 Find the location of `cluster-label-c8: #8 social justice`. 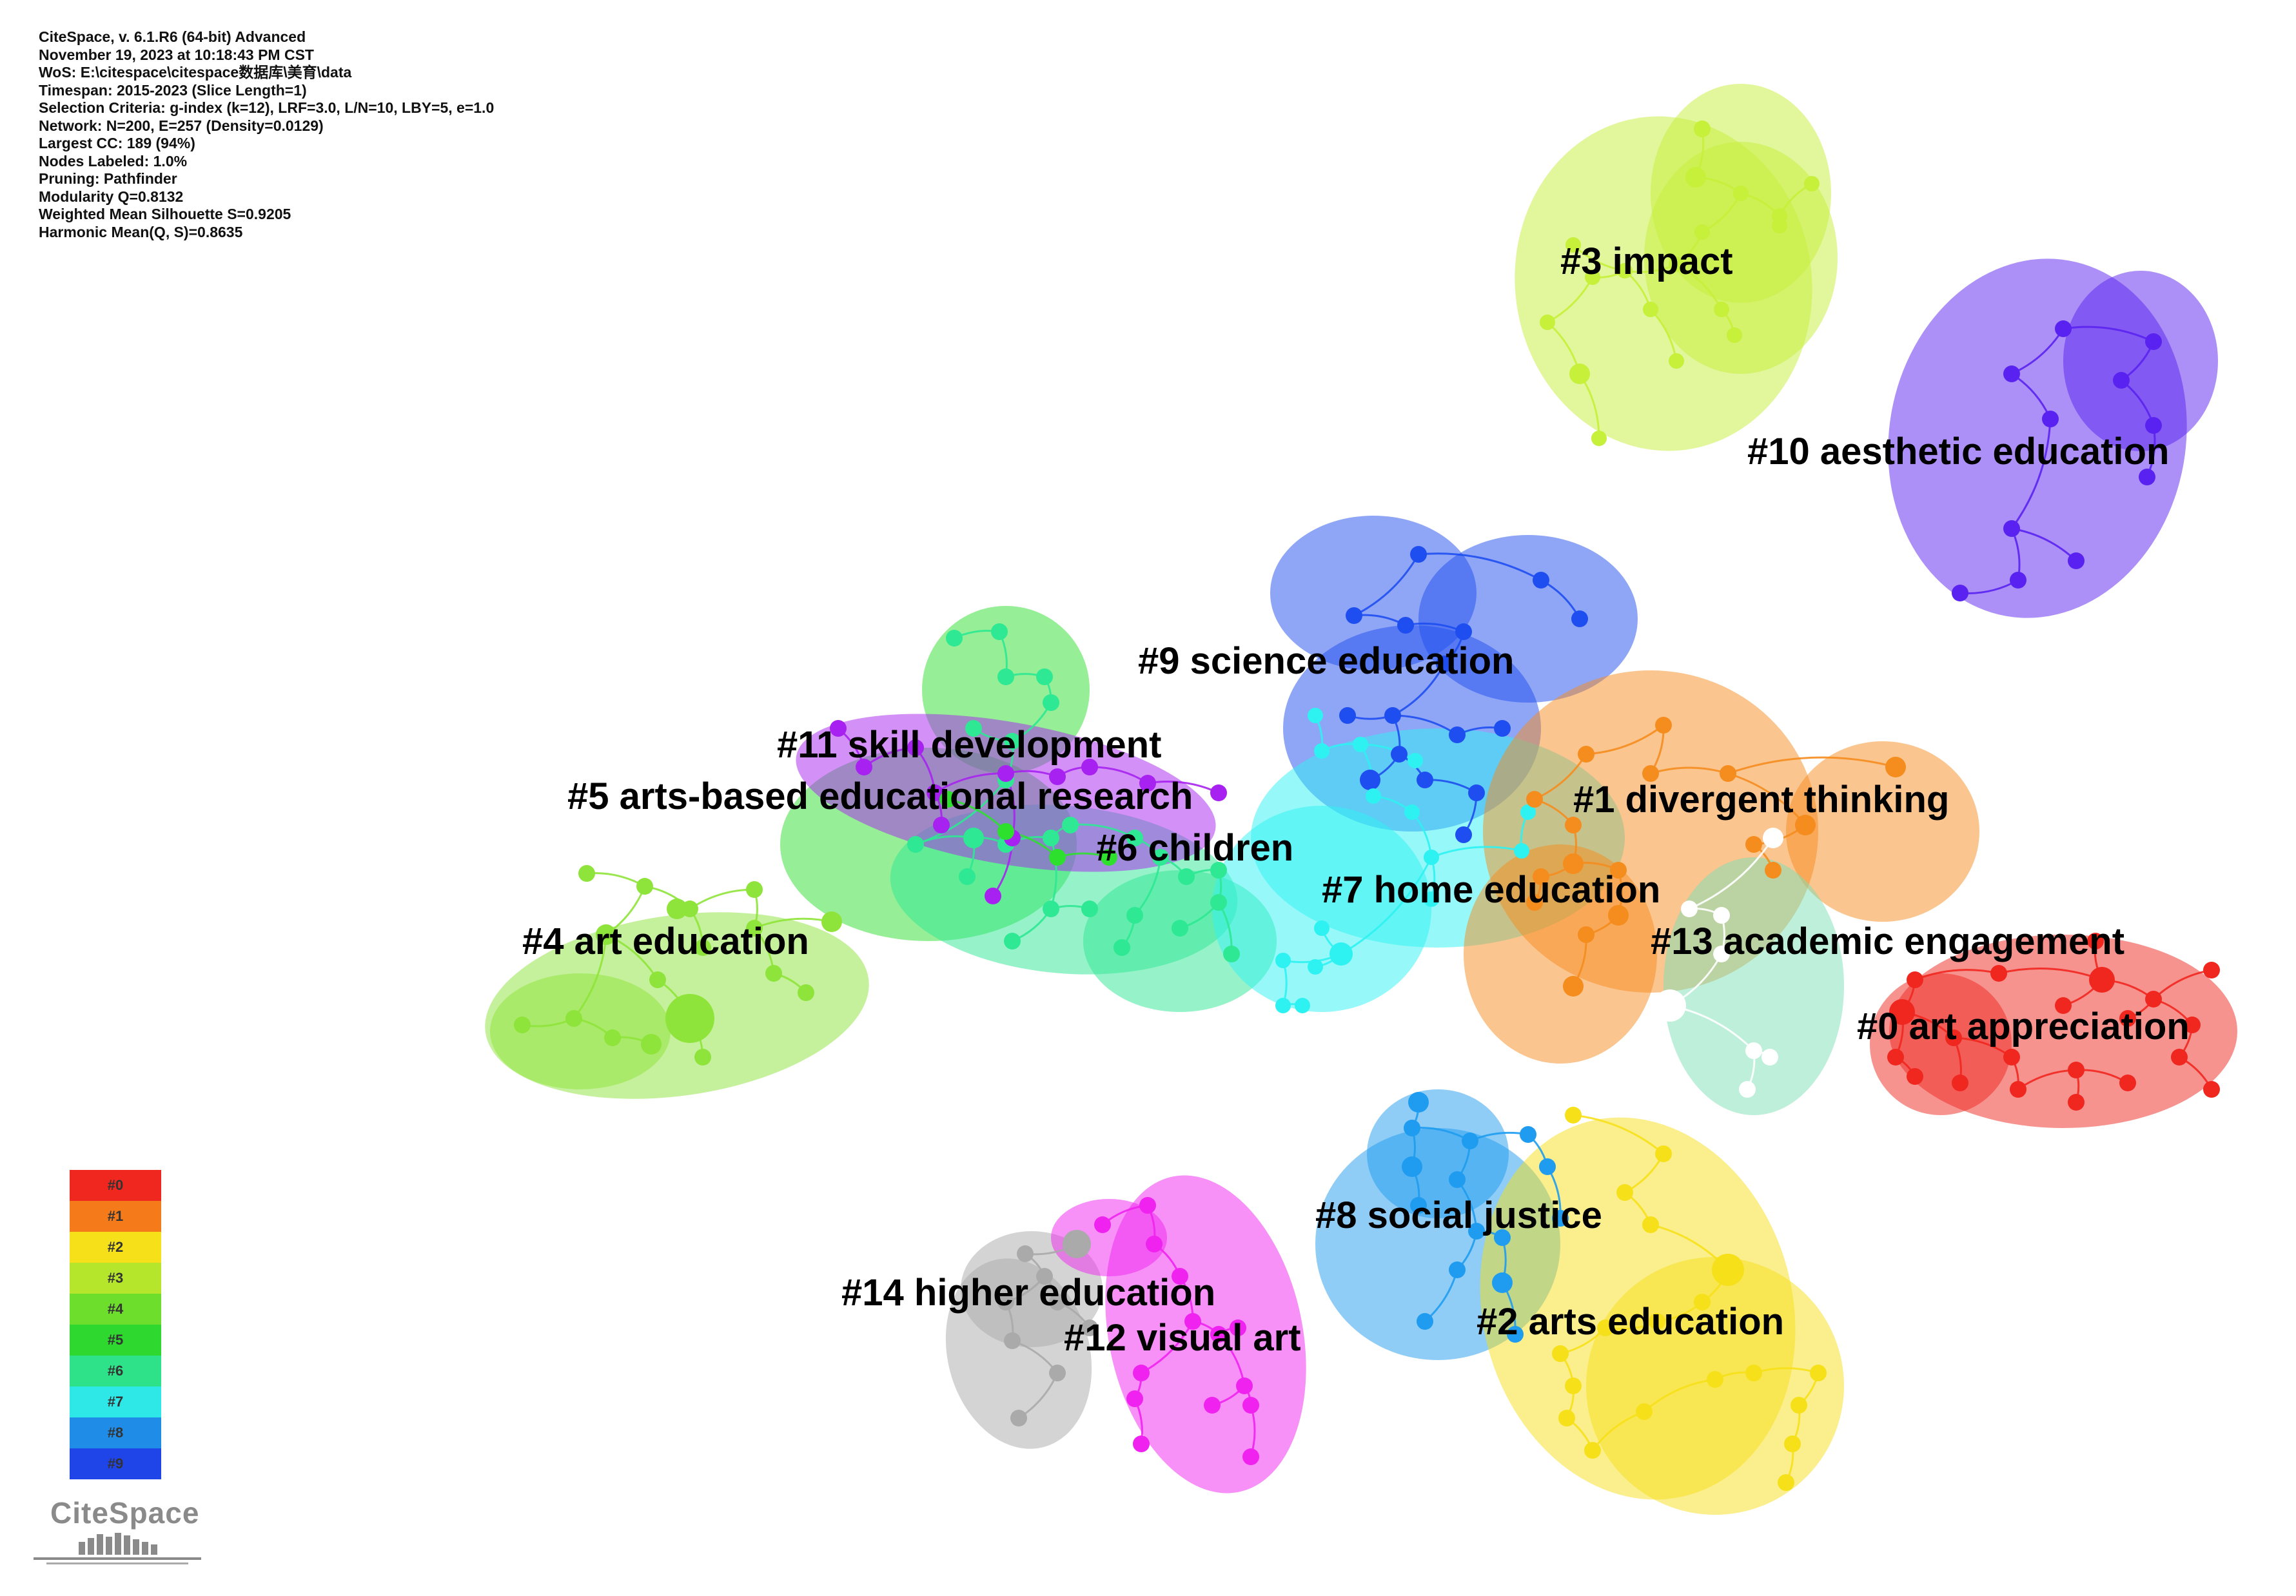

cluster-label-c8: #8 social justice is located at coordinates (1458, 1215).